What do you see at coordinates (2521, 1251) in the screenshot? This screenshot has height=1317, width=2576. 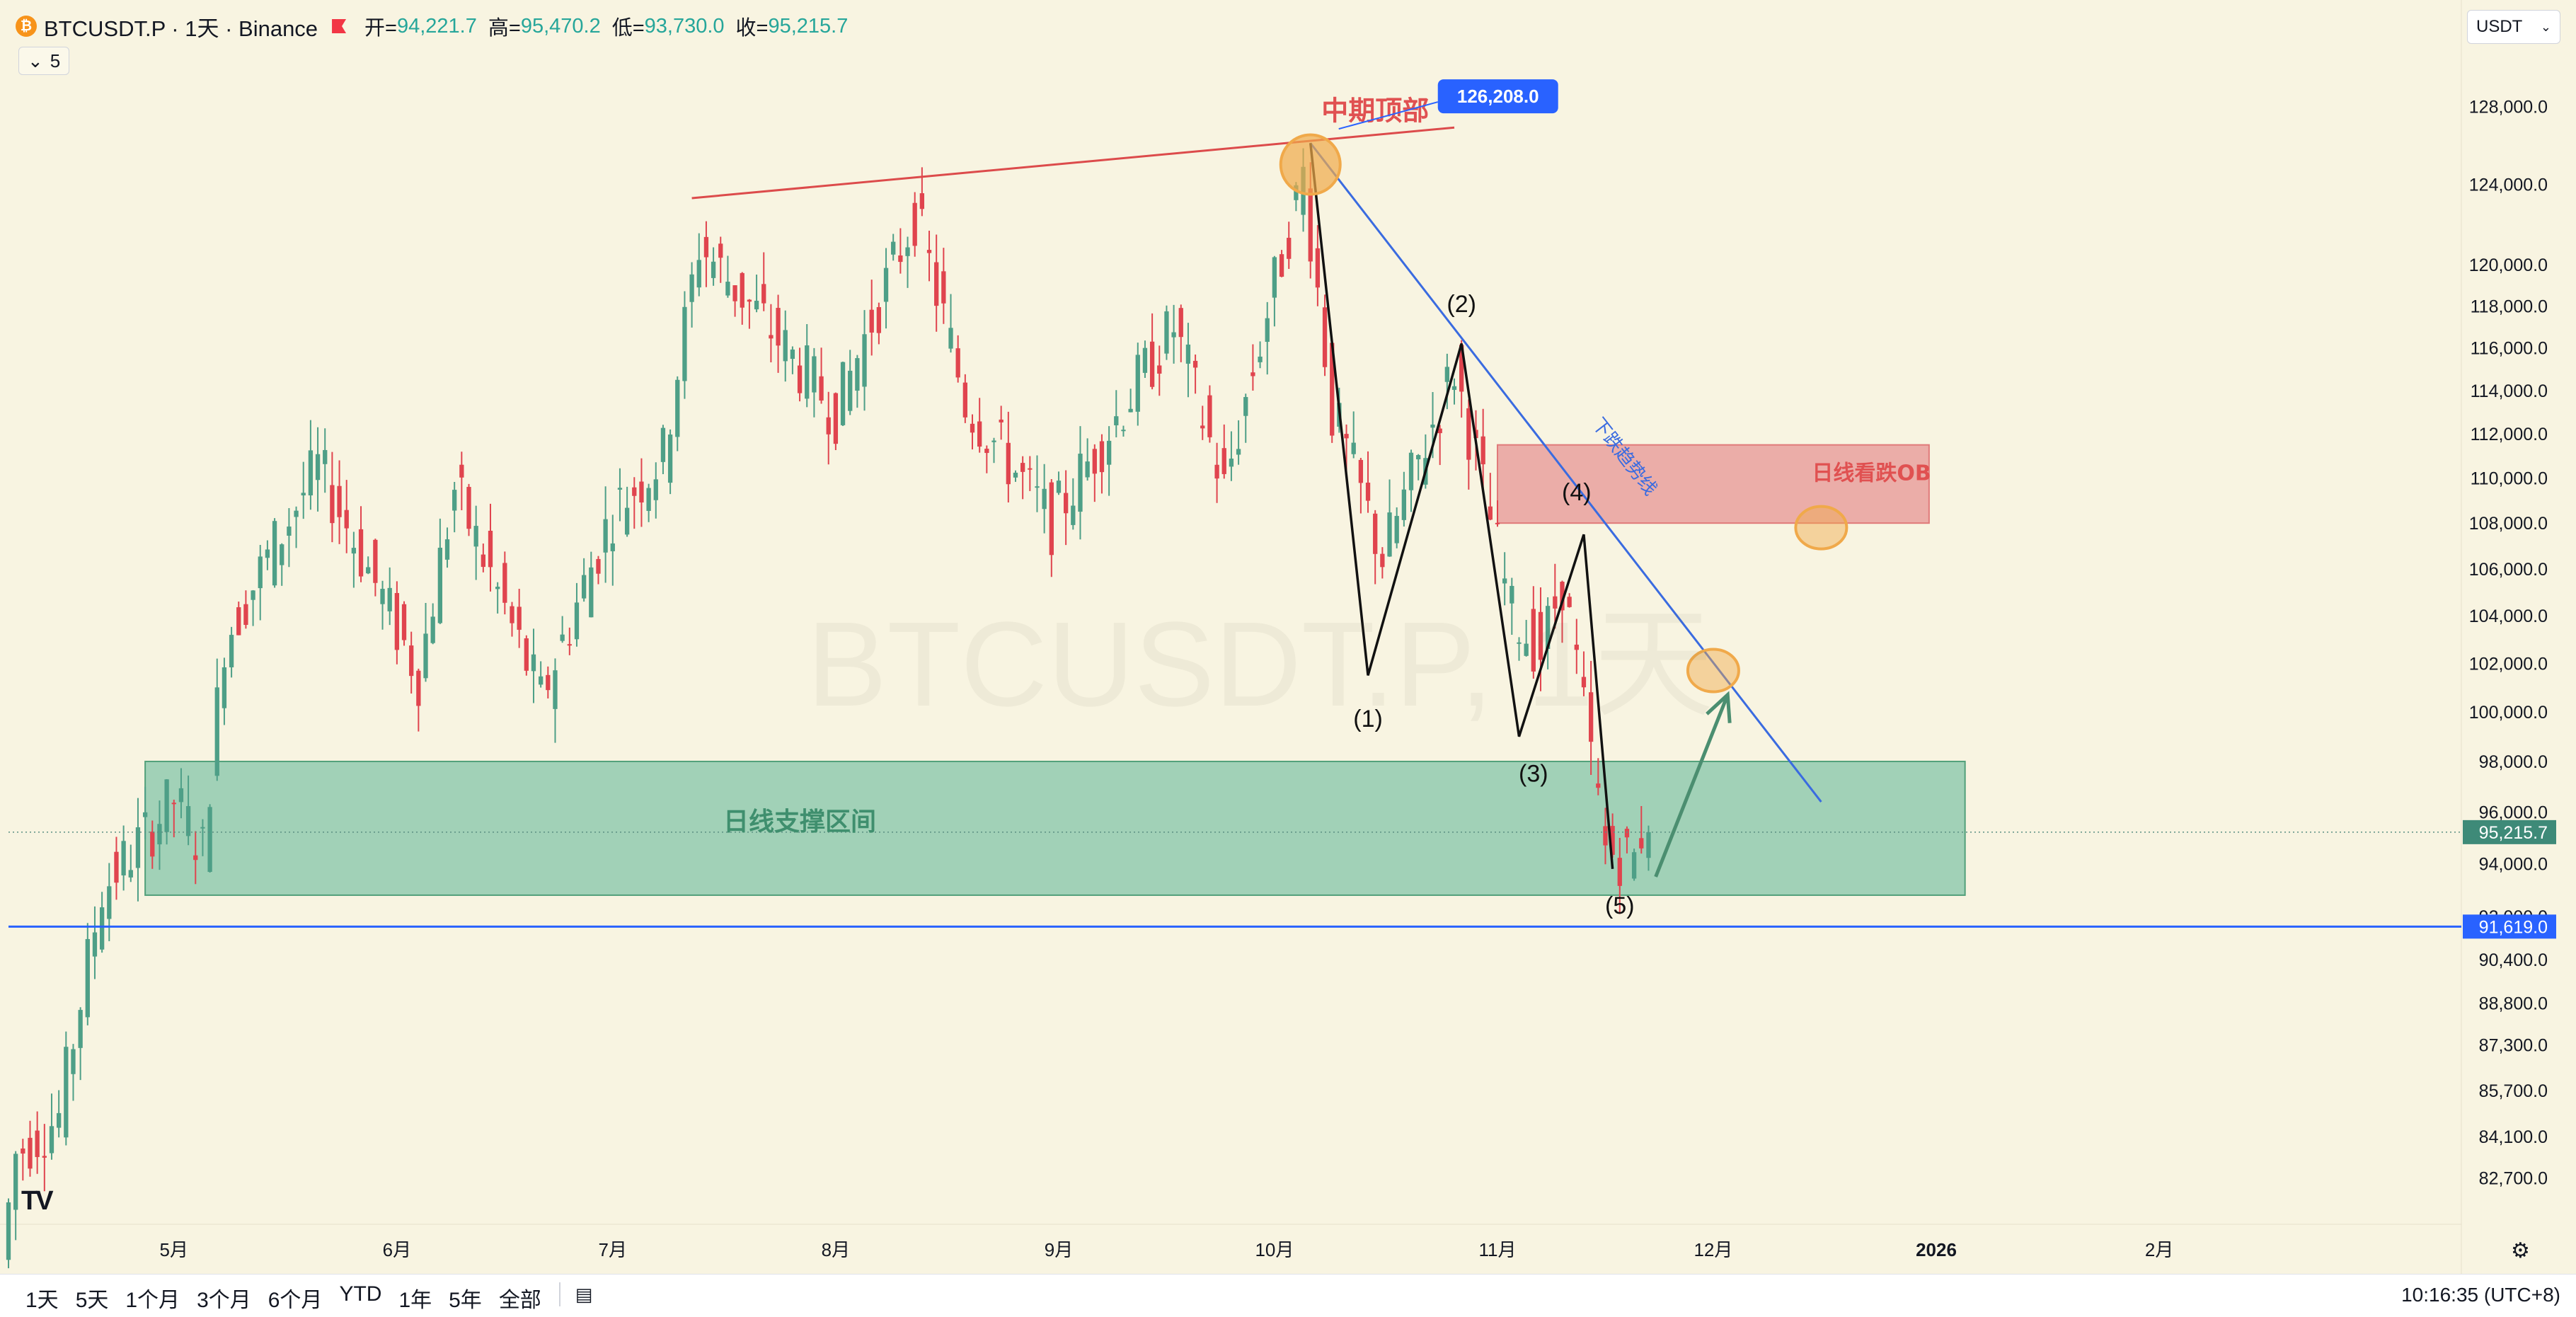 I see `gear-icon: ⚙` at bounding box center [2521, 1251].